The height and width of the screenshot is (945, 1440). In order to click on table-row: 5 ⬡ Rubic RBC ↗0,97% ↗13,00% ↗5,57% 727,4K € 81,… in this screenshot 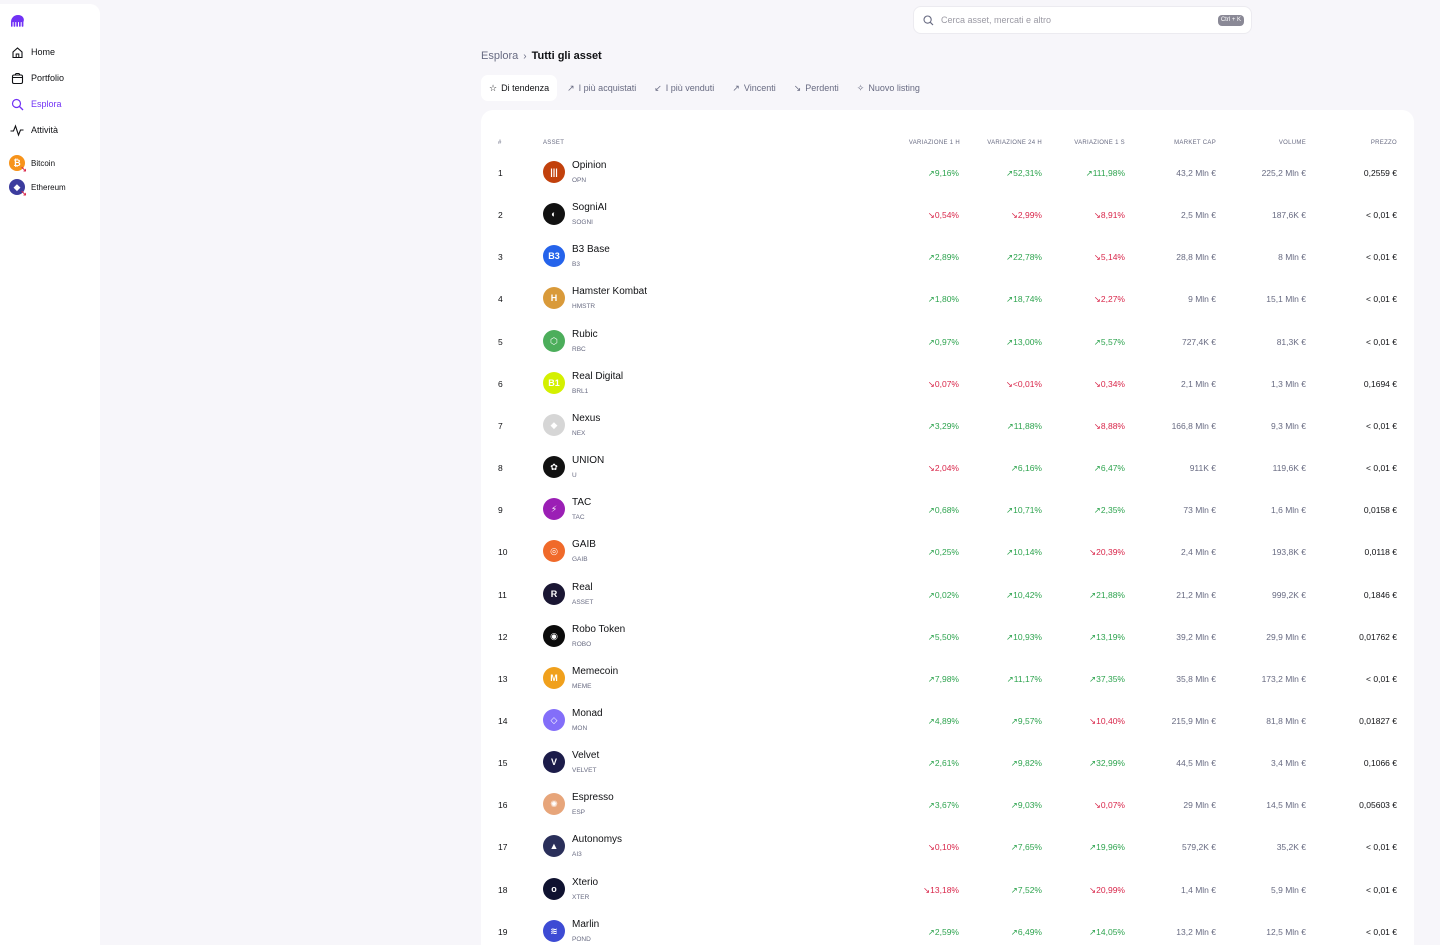, I will do `click(947, 341)`.